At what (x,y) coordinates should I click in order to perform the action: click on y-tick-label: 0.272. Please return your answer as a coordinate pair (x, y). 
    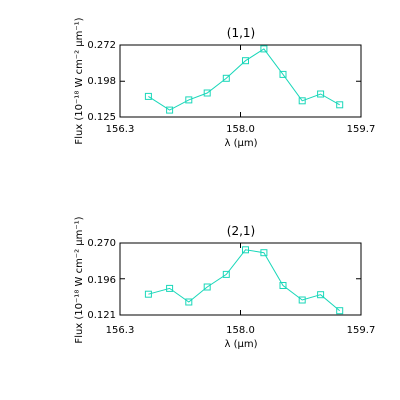
    Looking at the image, I should click on (101, 45).